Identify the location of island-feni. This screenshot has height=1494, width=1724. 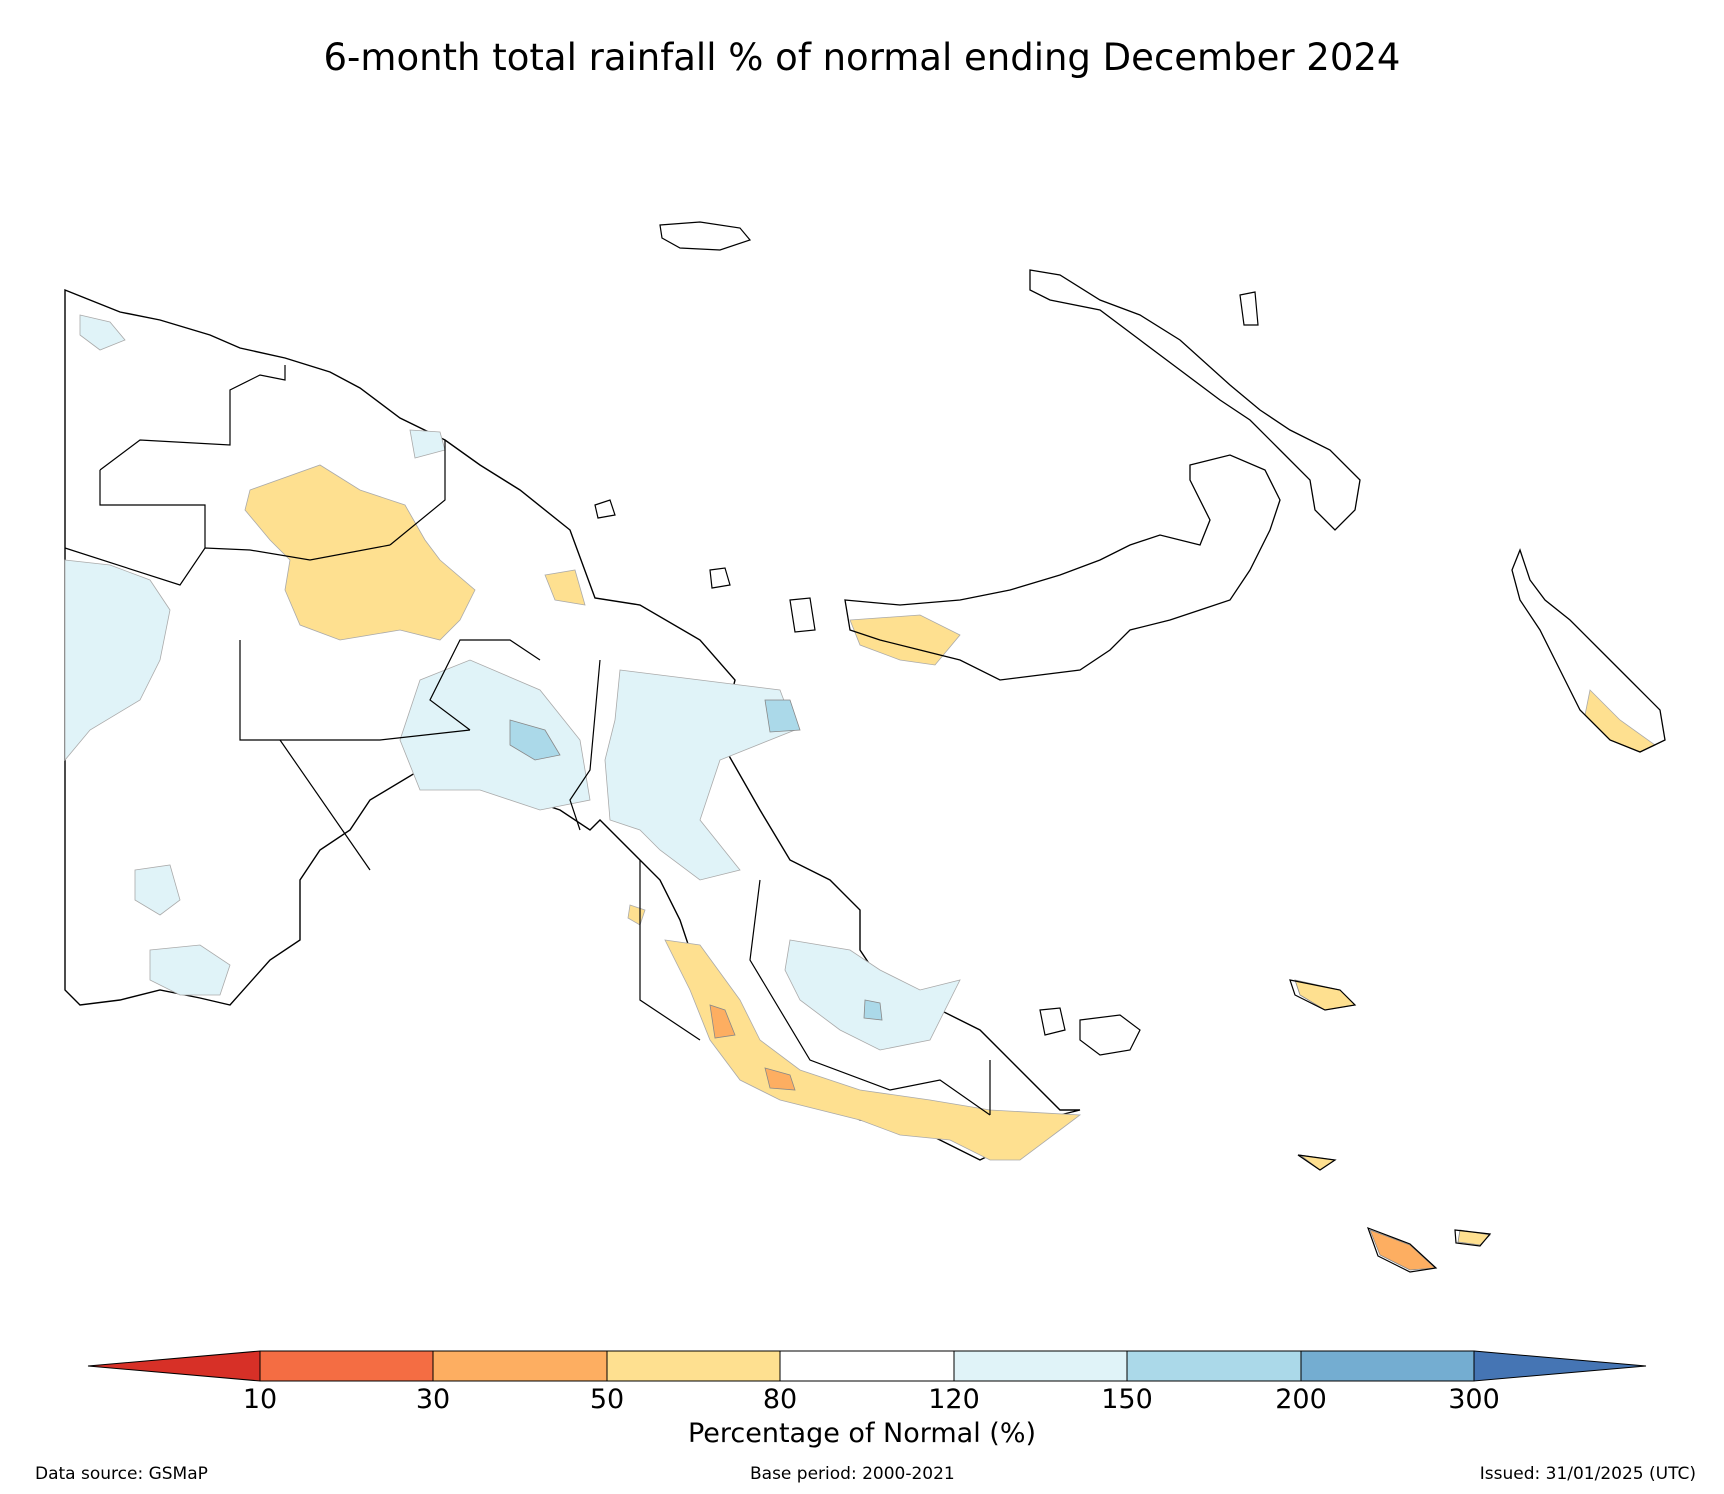
(1249, 308).